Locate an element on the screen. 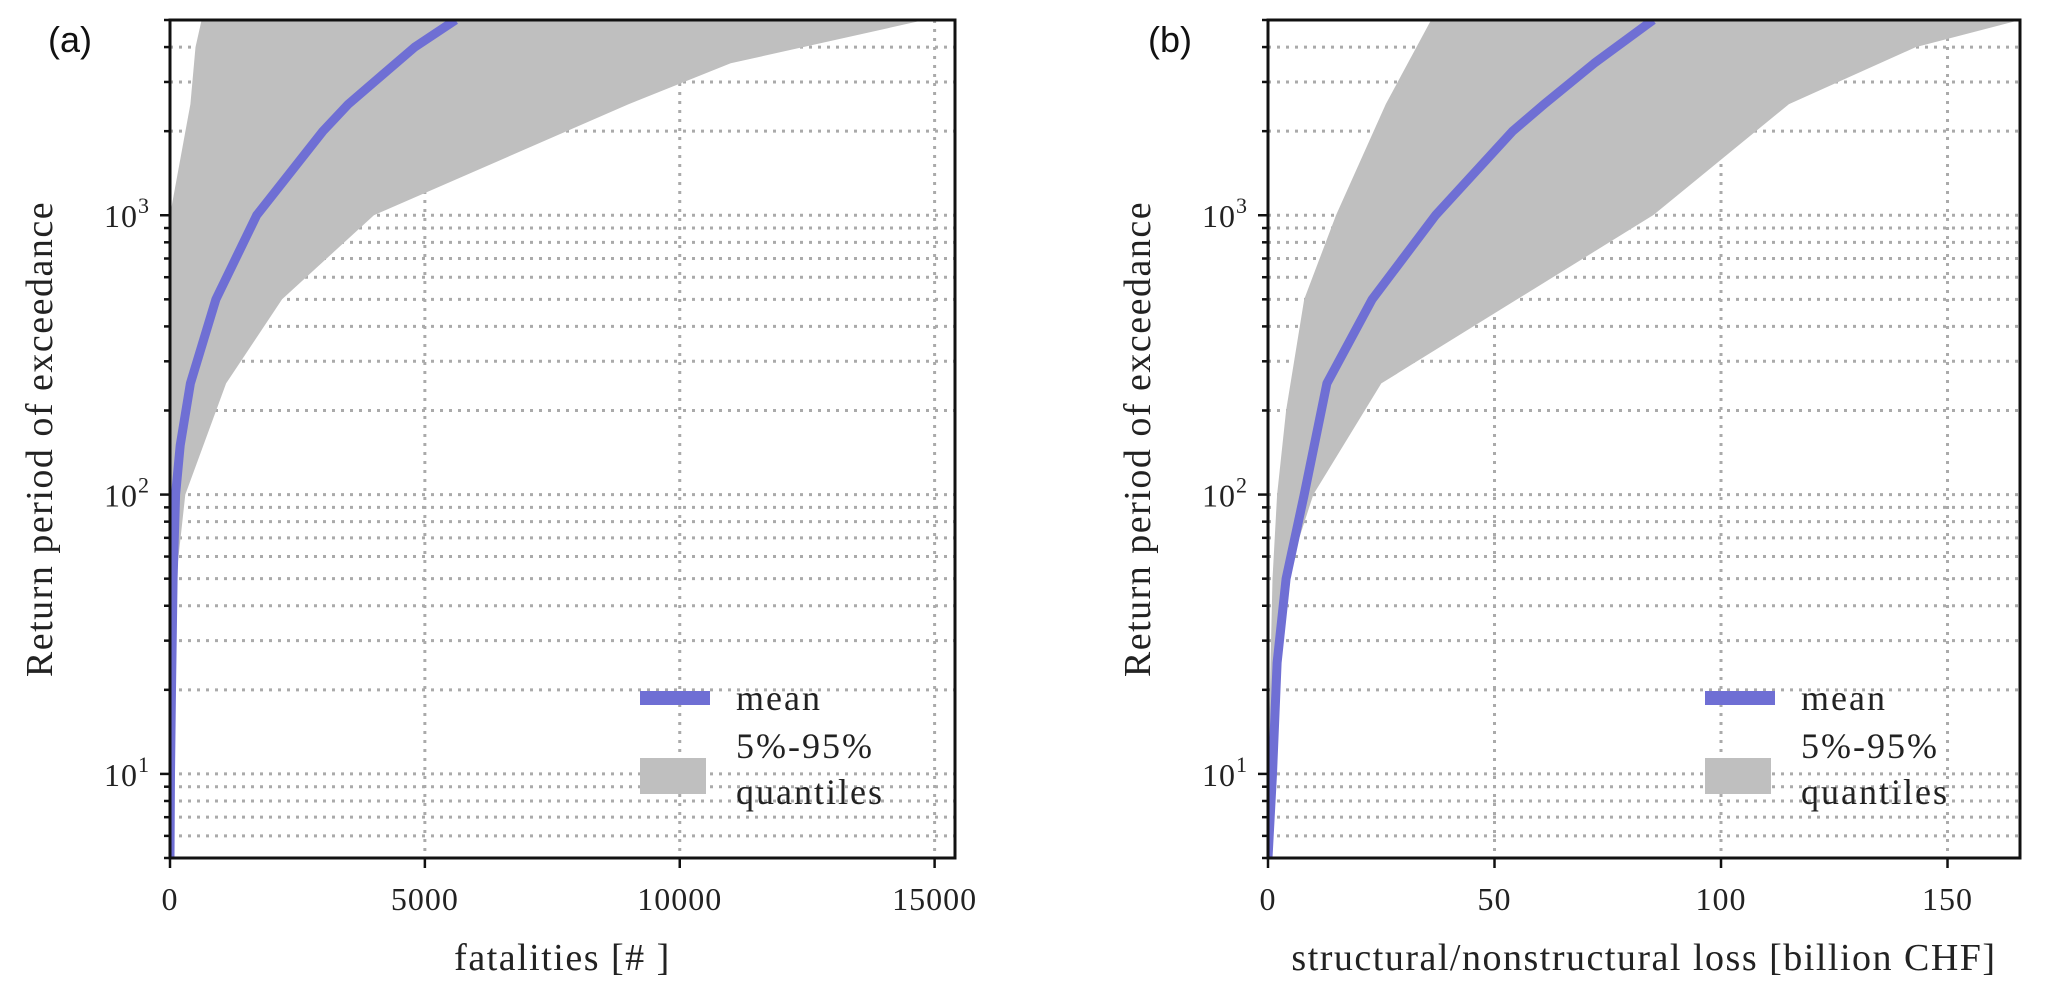 This screenshot has height=1004, width=2067. x-tick-label: 15000 is located at coordinates (934, 899).